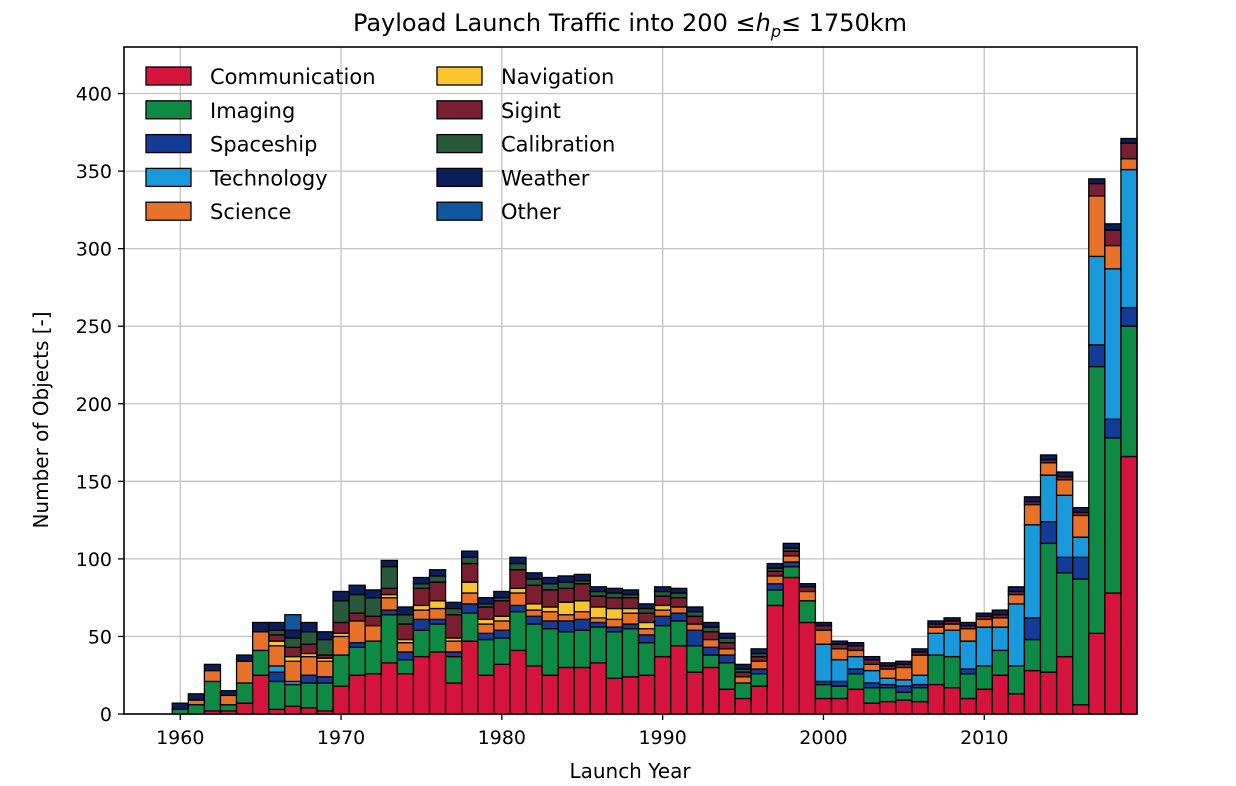  I want to click on y-tick-label: 0, so click(106, 715).